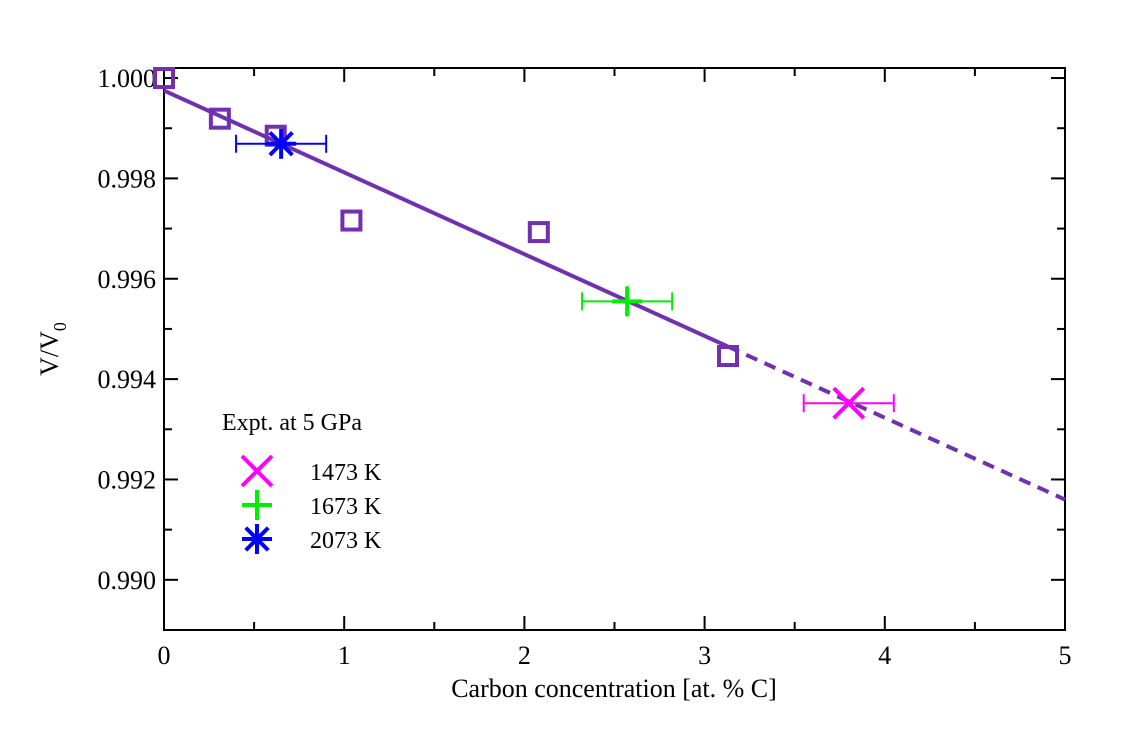 The height and width of the screenshot is (731, 1145). I want to click on x-tick-label: 5, so click(1065, 655).